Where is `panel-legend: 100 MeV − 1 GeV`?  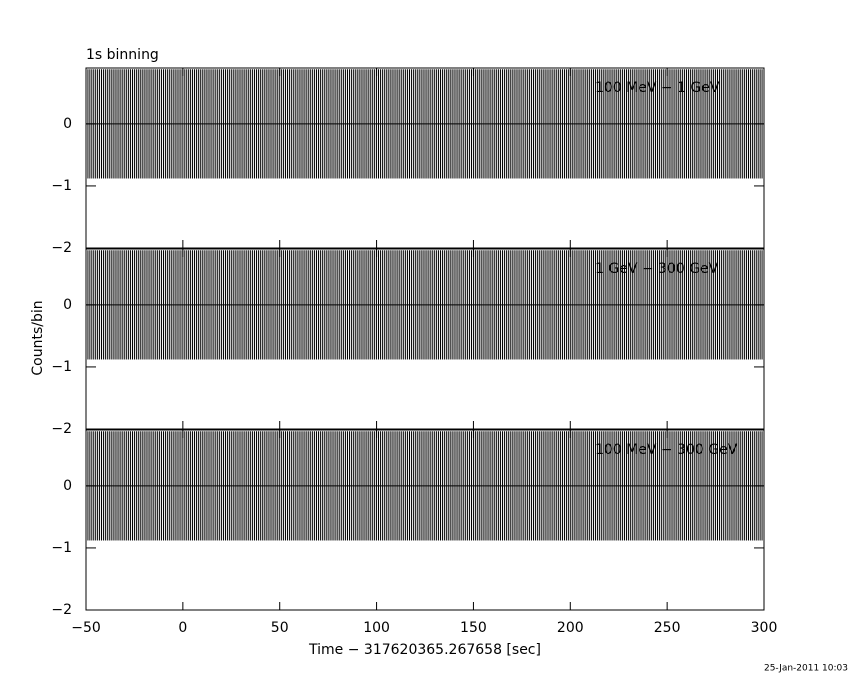 panel-legend: 100 MeV − 1 GeV is located at coordinates (657, 88).